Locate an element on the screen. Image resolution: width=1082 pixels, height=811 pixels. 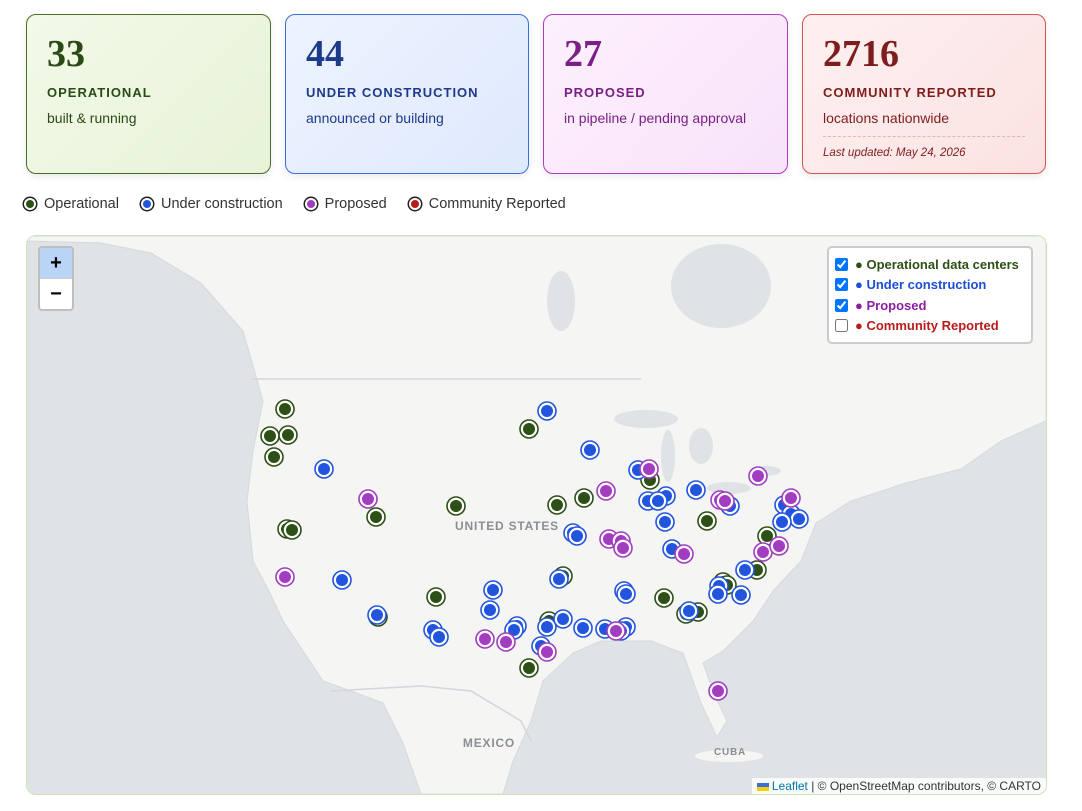
zoom-out: − is located at coordinates (56, 294).